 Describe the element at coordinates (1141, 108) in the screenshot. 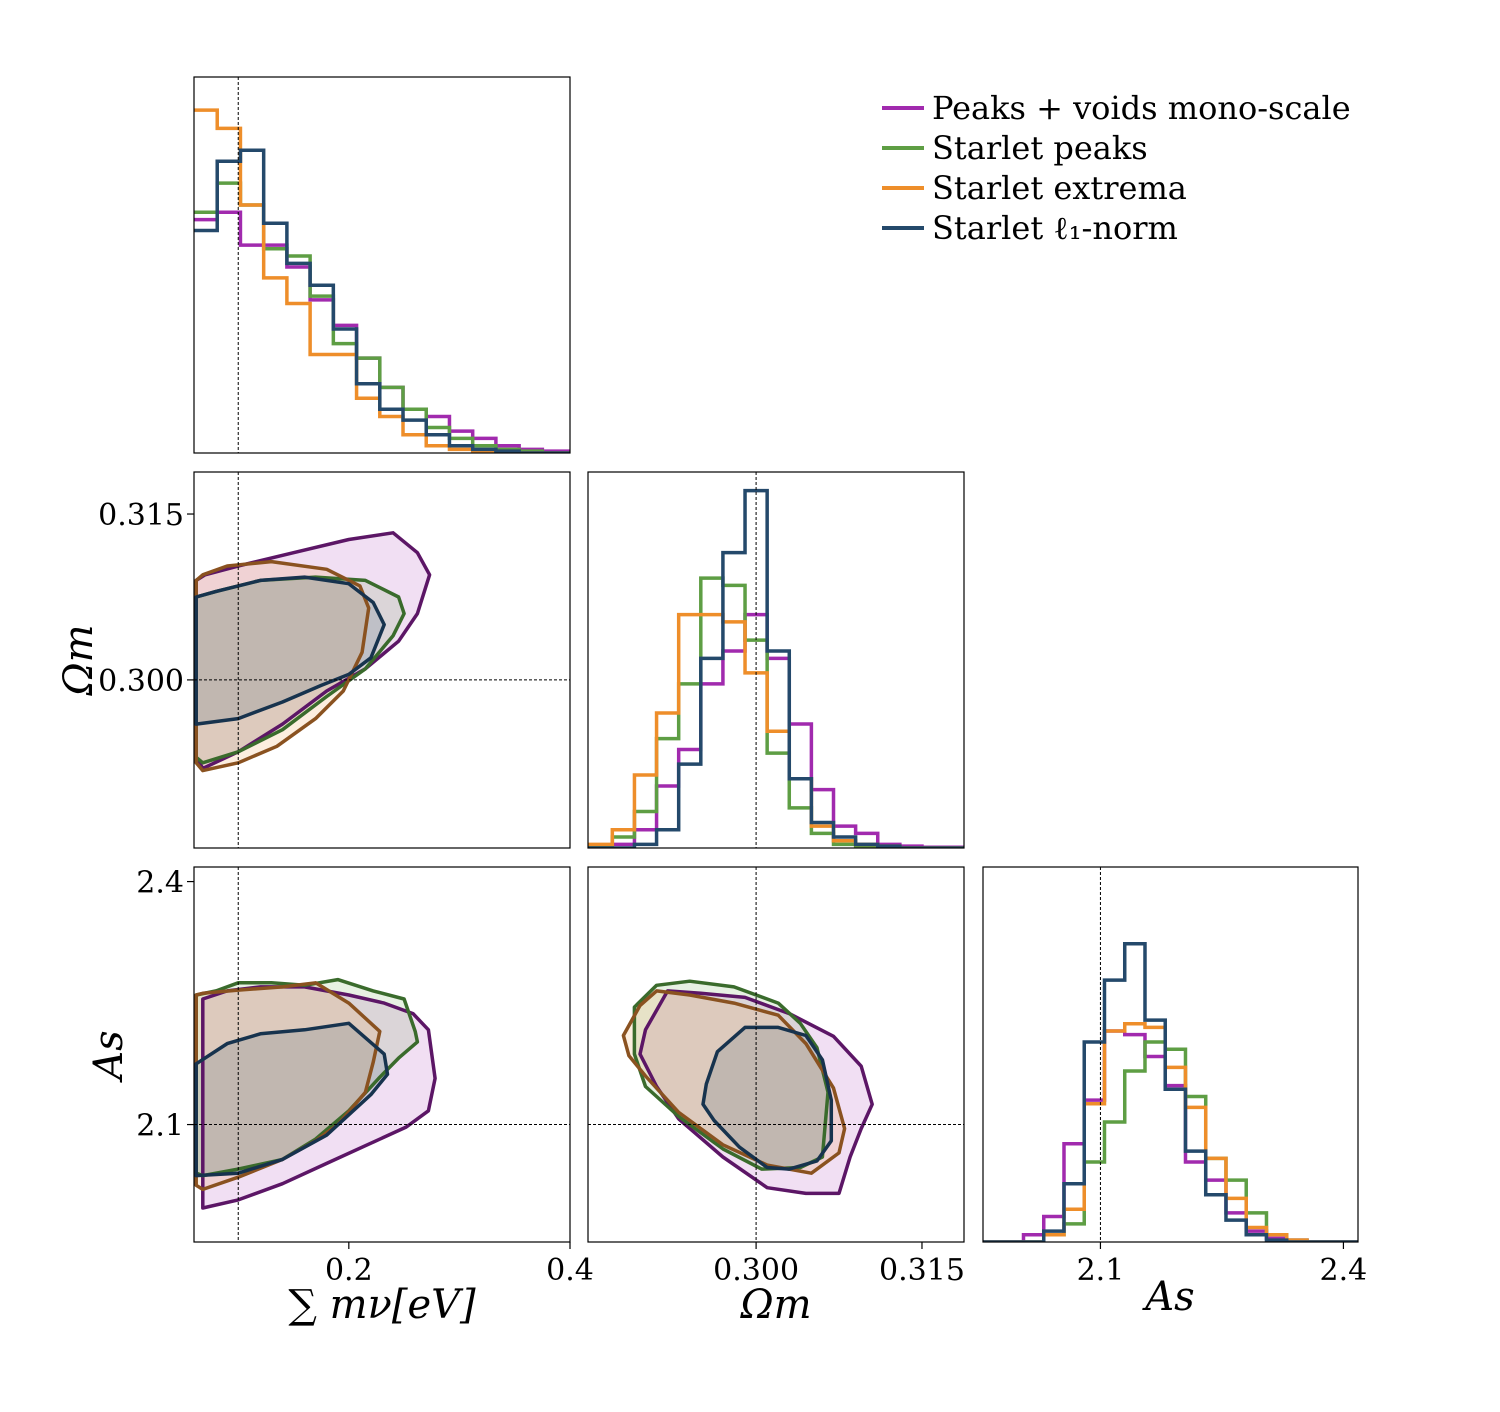

I see `legend-label-0: Peaks + voids mono-scale` at that location.